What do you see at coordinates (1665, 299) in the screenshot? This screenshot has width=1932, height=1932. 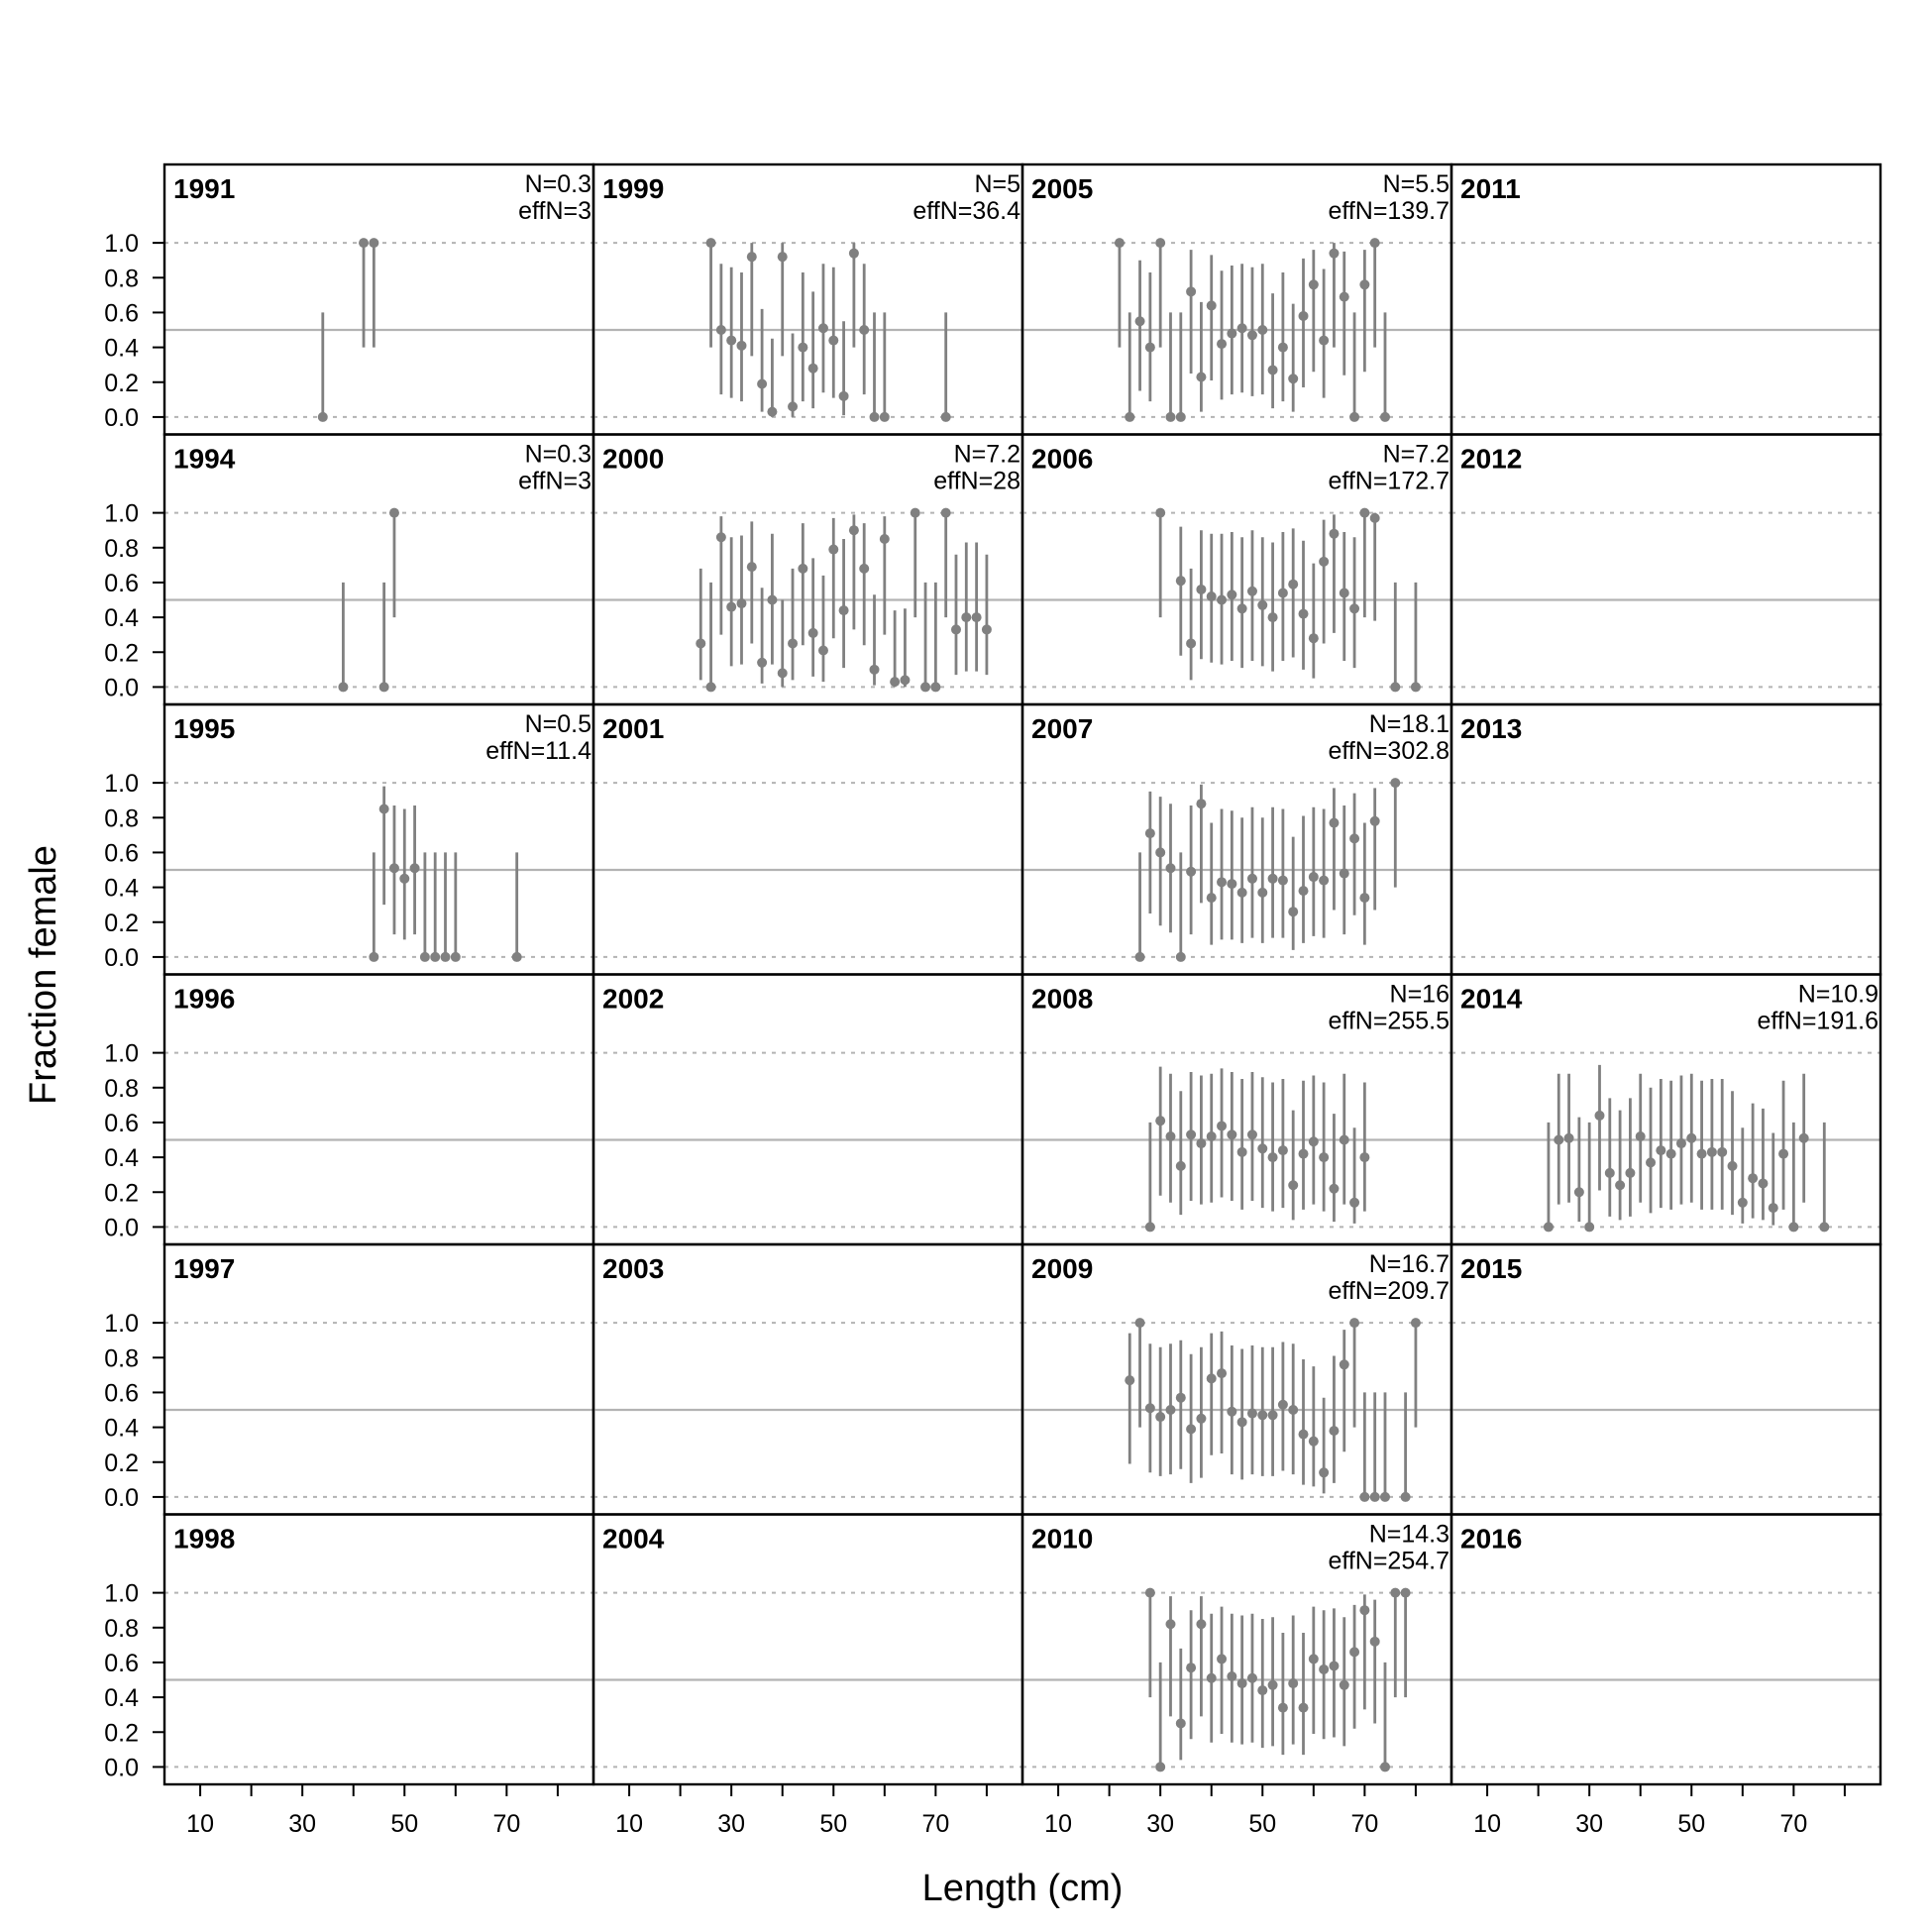 I see `panel-2011: 2011` at bounding box center [1665, 299].